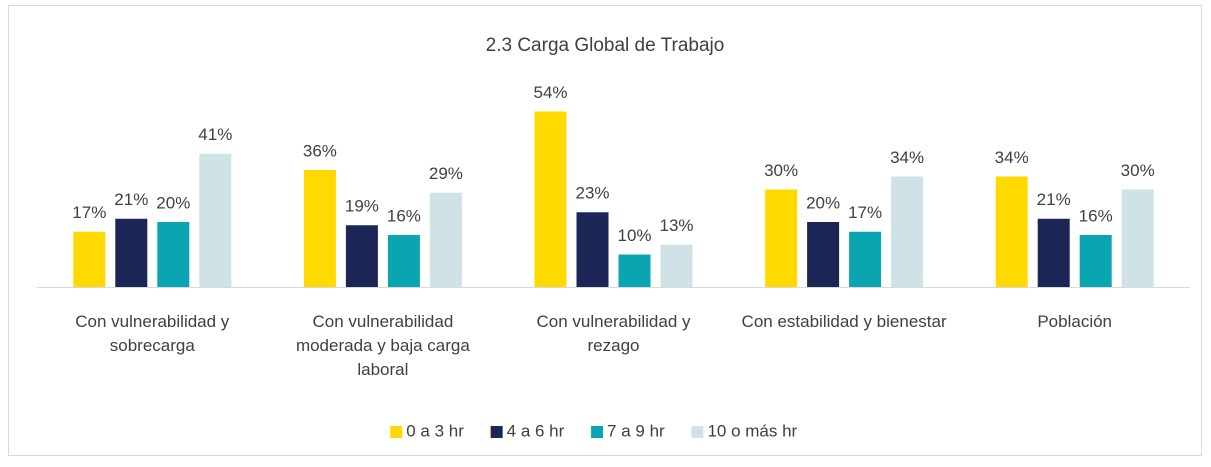  What do you see at coordinates (844, 321) in the screenshot?
I see `x-tick-label: Con estabilidad y bienestar` at bounding box center [844, 321].